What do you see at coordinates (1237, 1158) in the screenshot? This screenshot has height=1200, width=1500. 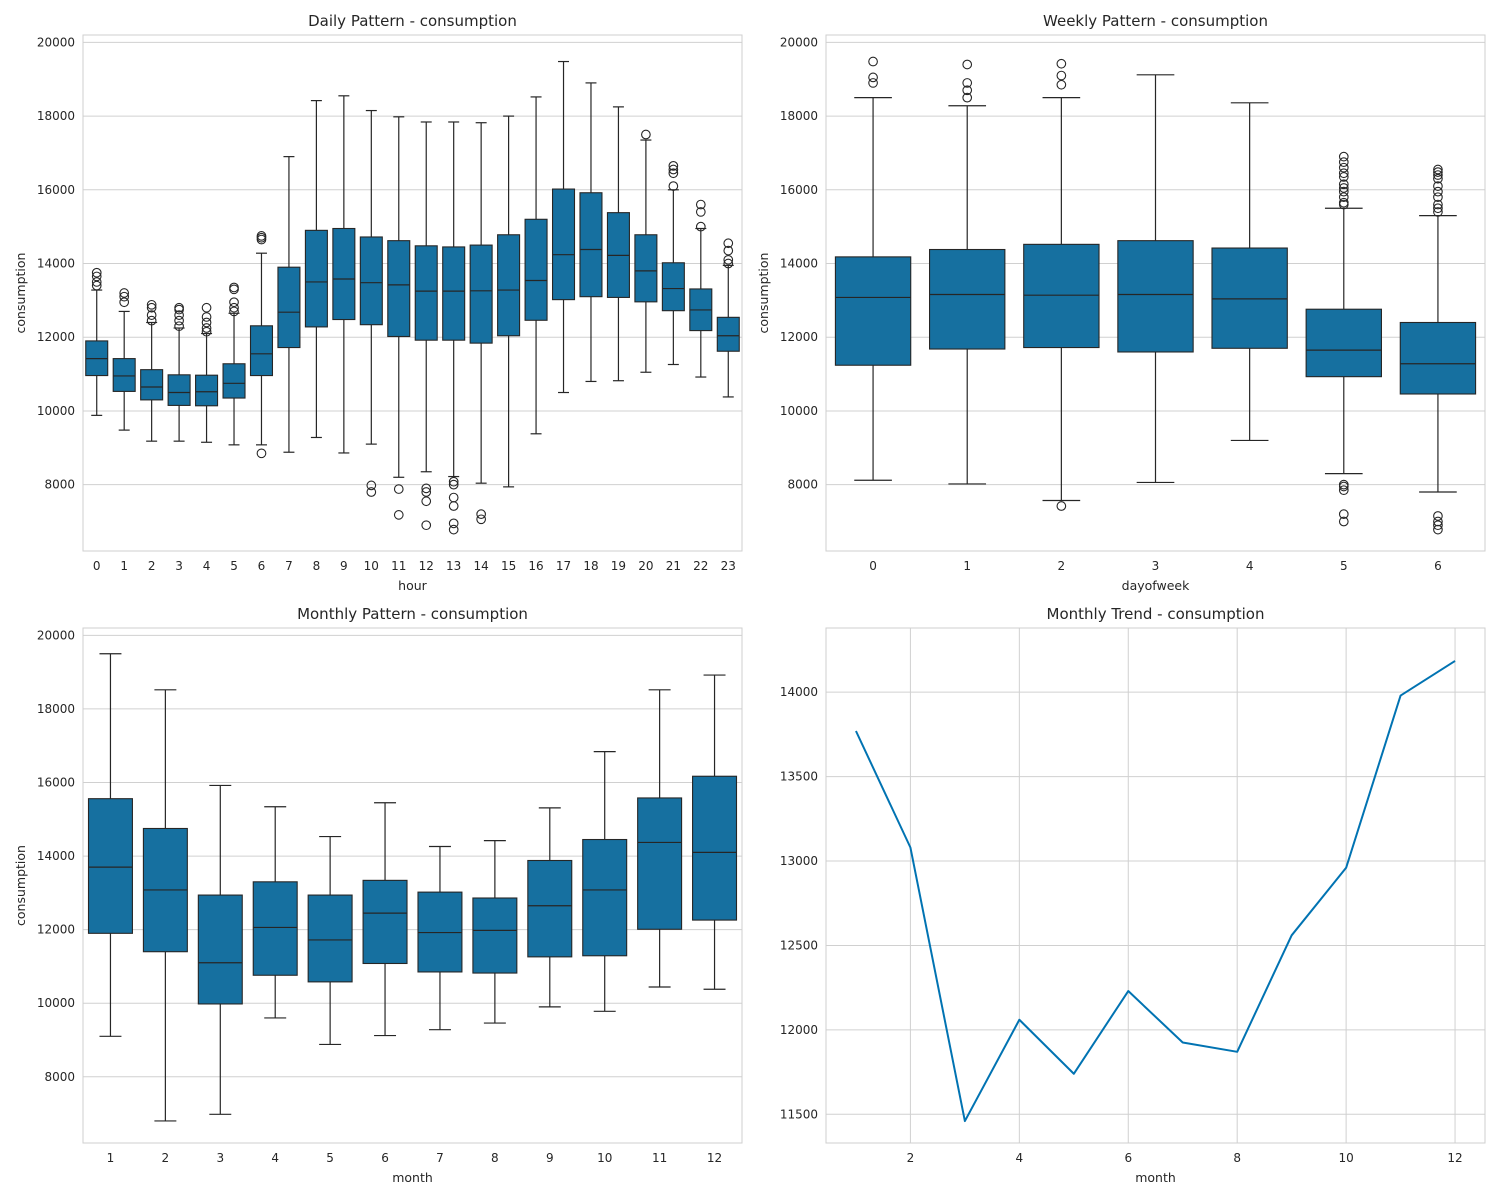 I see `x-tick-label: 8` at bounding box center [1237, 1158].